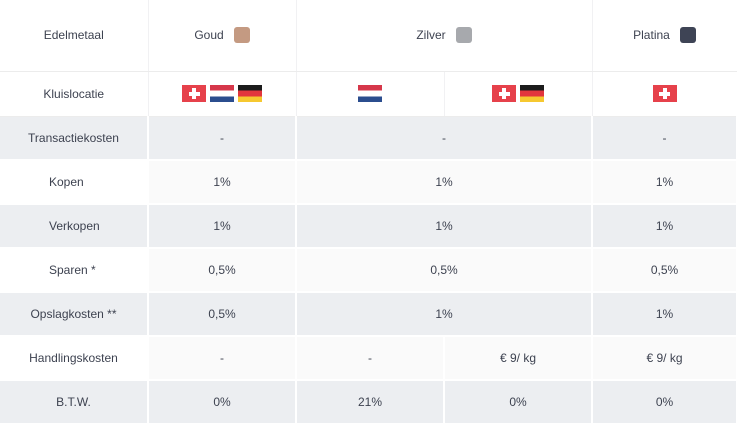  What do you see at coordinates (444, 138) in the screenshot?
I see `cell-silver: -` at bounding box center [444, 138].